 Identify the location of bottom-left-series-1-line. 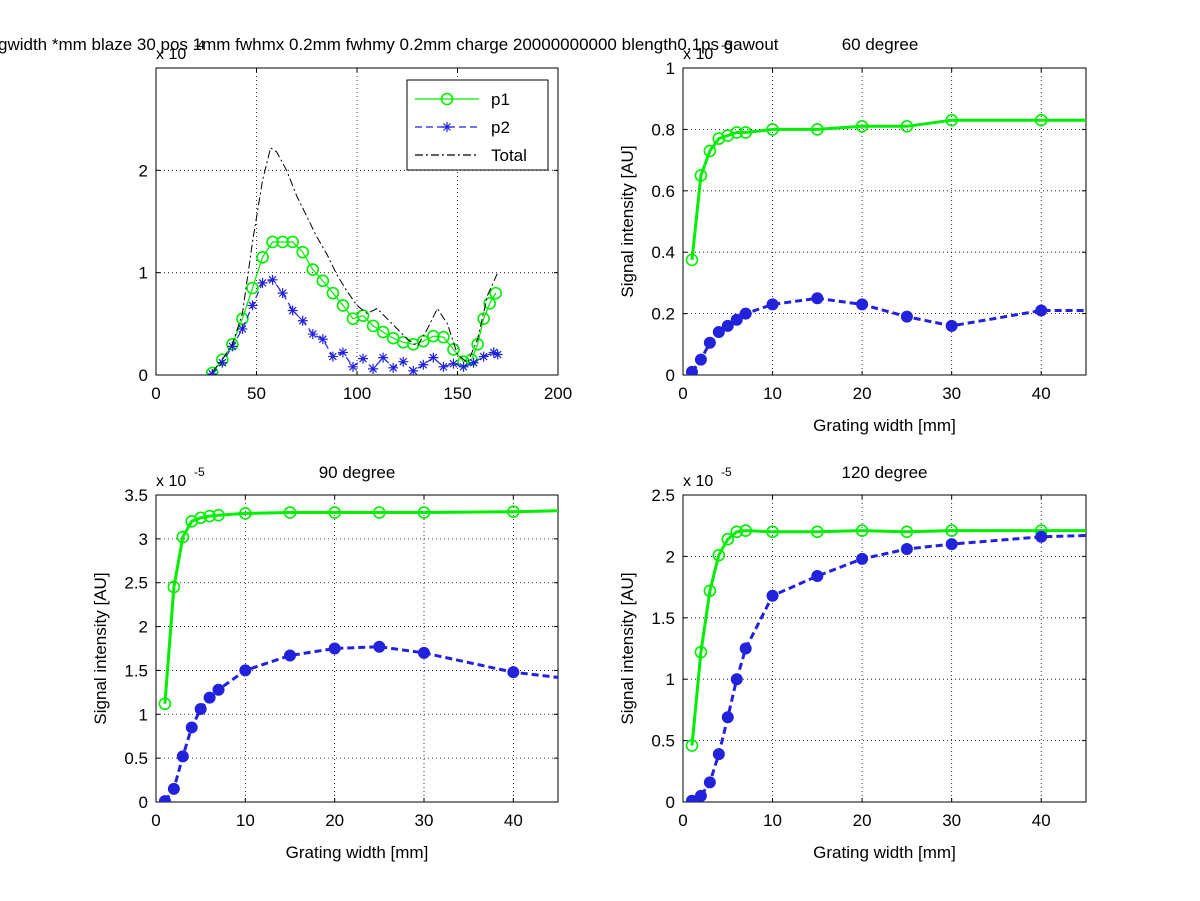
(360, 606).